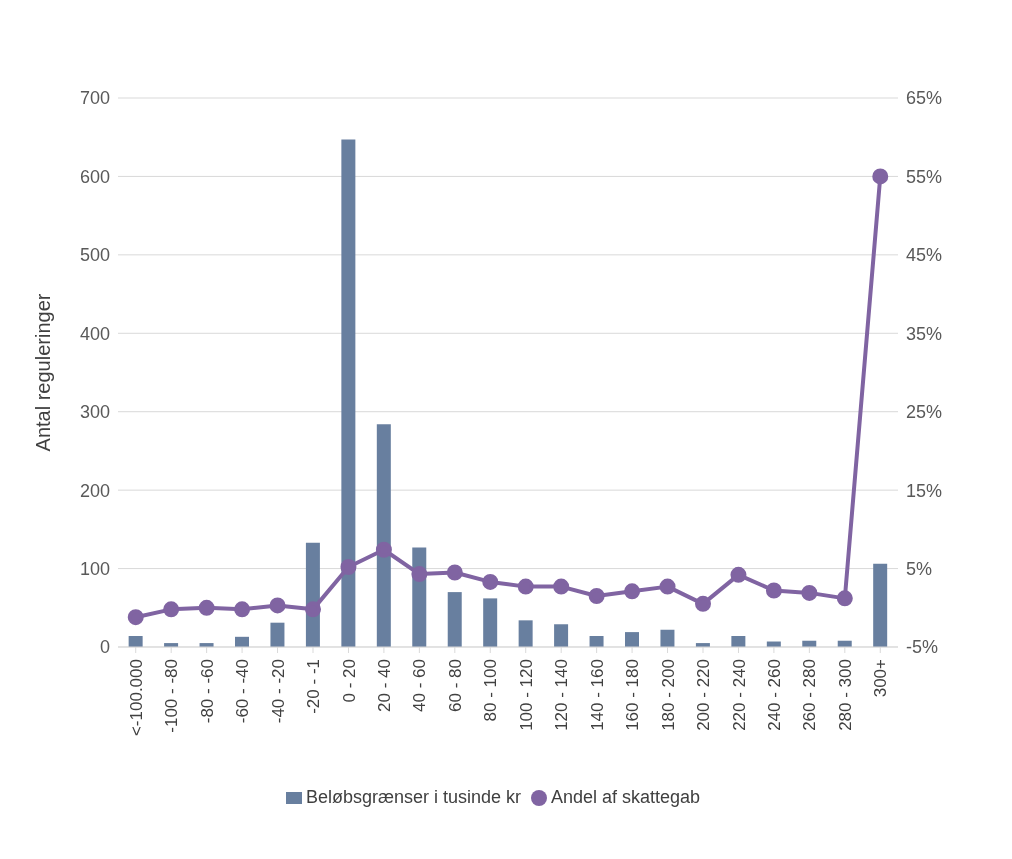  Describe the element at coordinates (739, 695) in the screenshot. I see `x-tick-label: 220 - 240` at that location.